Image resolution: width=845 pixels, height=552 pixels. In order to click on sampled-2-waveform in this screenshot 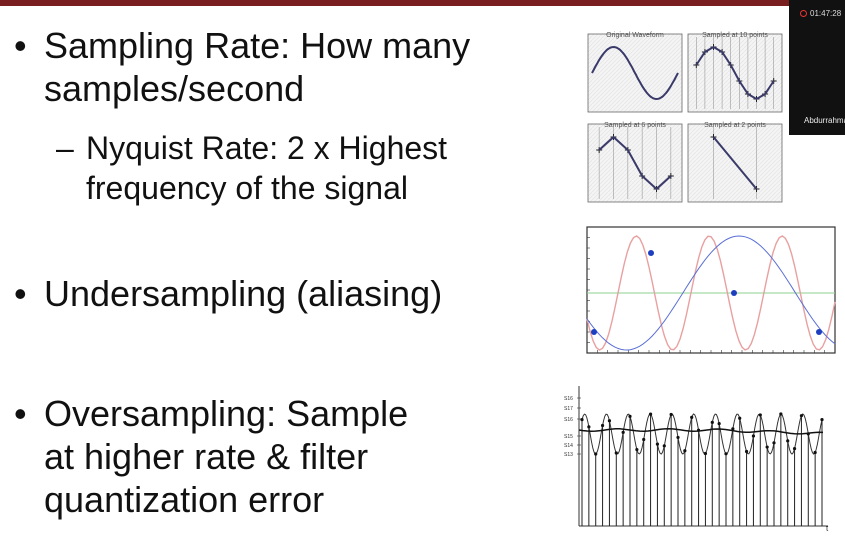, I will do `click(735, 163)`.